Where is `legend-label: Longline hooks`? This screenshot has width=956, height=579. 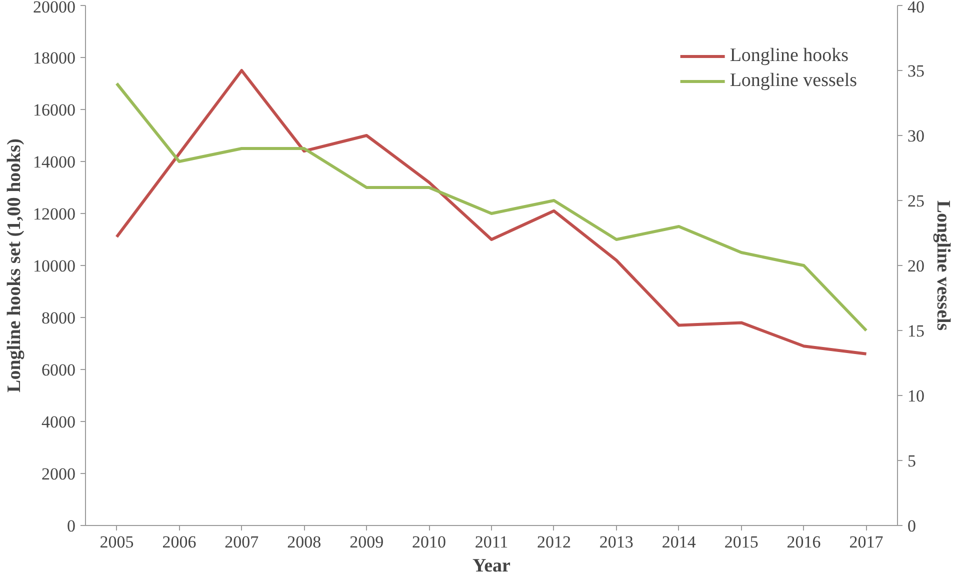
legend-label: Longline hooks is located at coordinates (789, 56).